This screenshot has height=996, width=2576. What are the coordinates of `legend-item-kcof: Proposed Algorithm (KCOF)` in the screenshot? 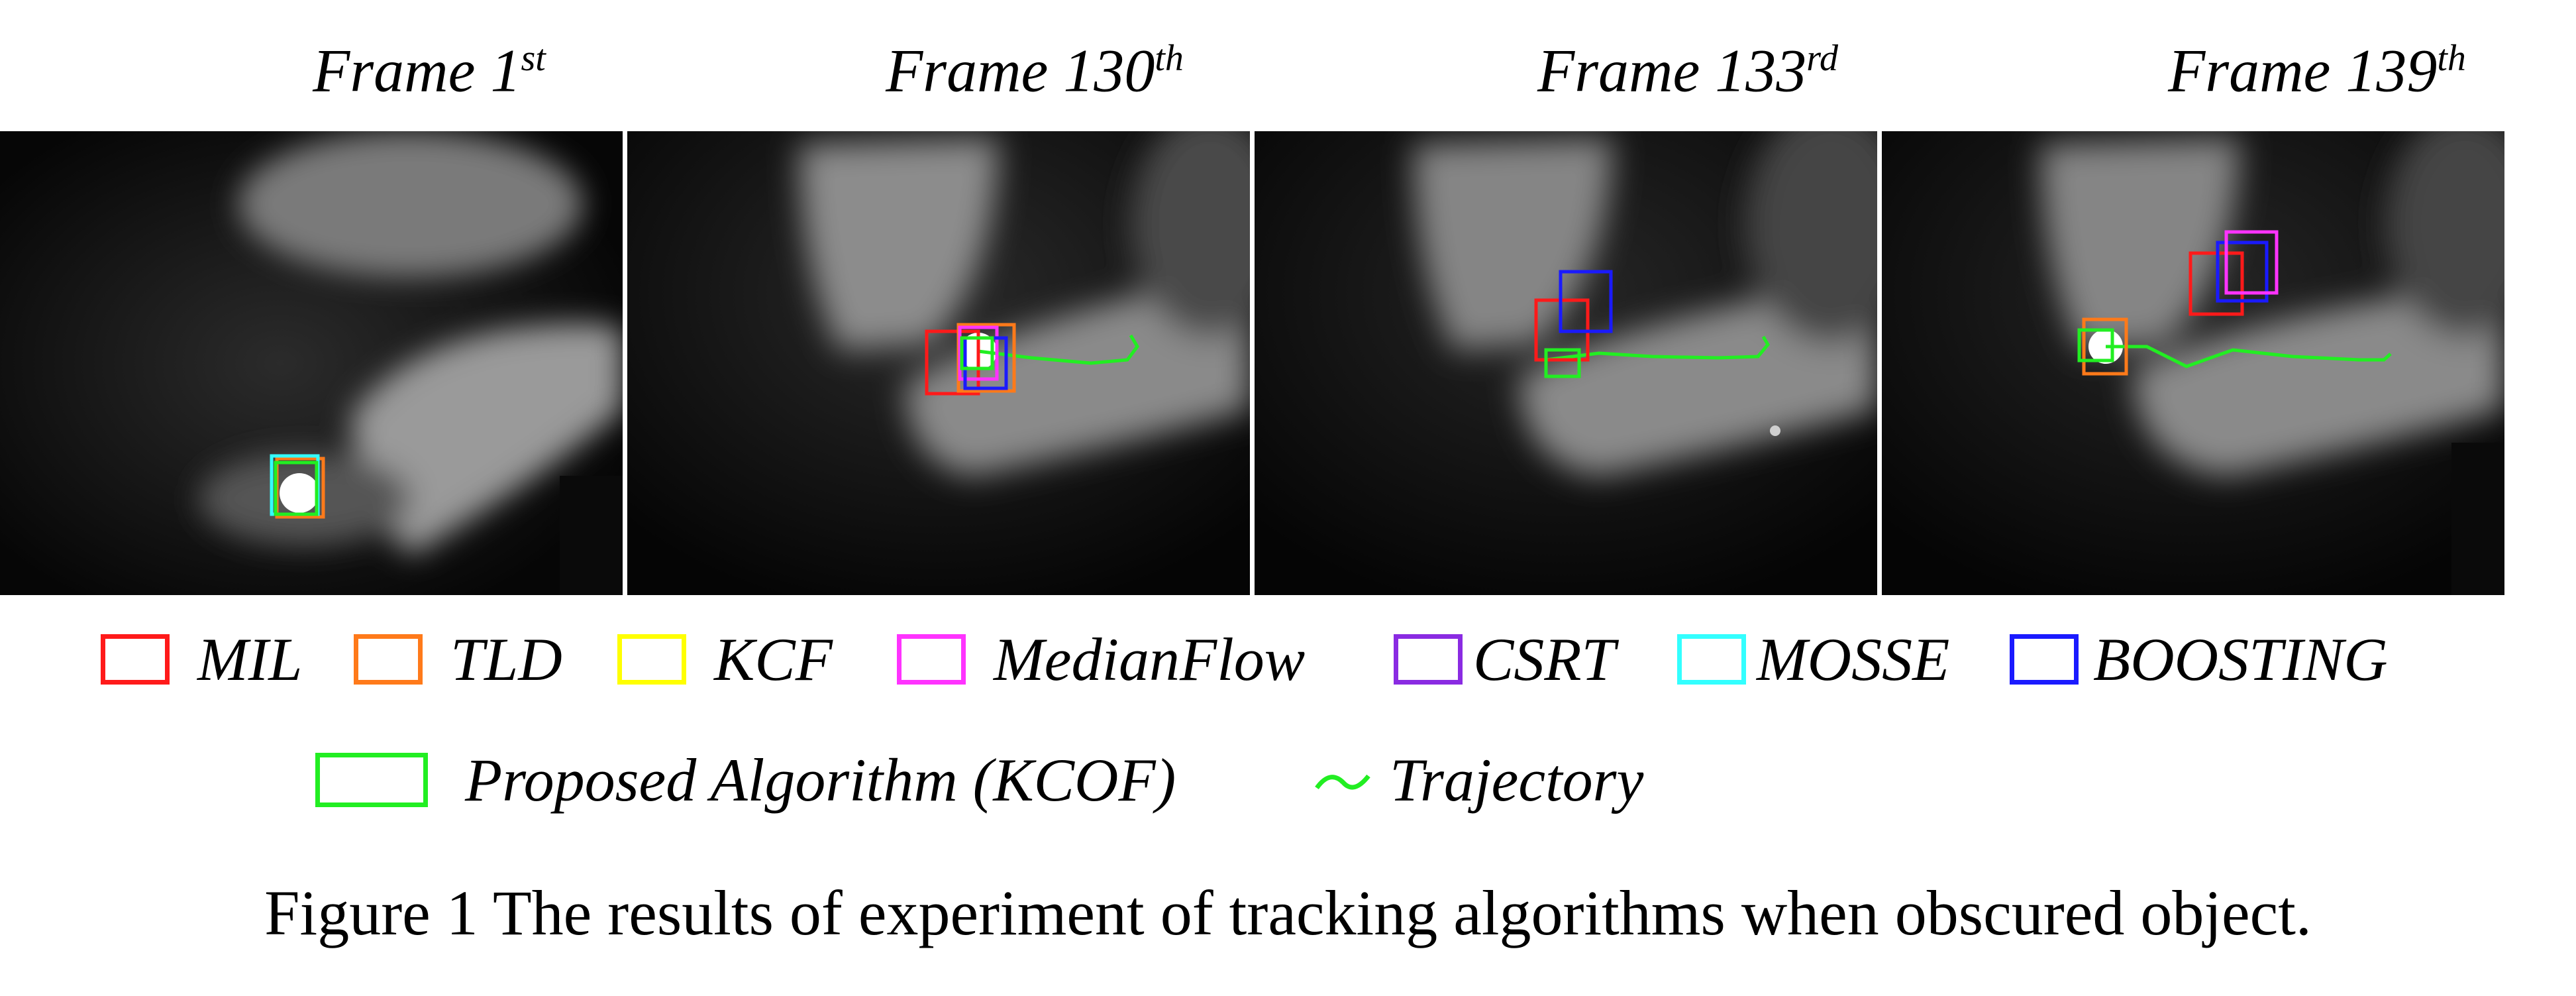 It's located at (745, 780).